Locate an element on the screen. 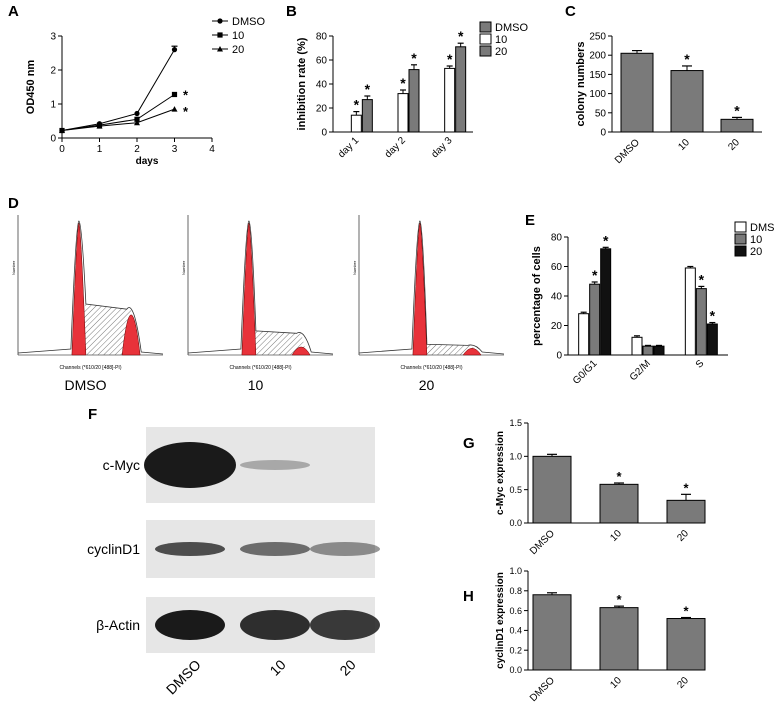 The width and height of the screenshot is (775, 707). chart-e-y-tick-label: 60 is located at coordinates (557, 267).